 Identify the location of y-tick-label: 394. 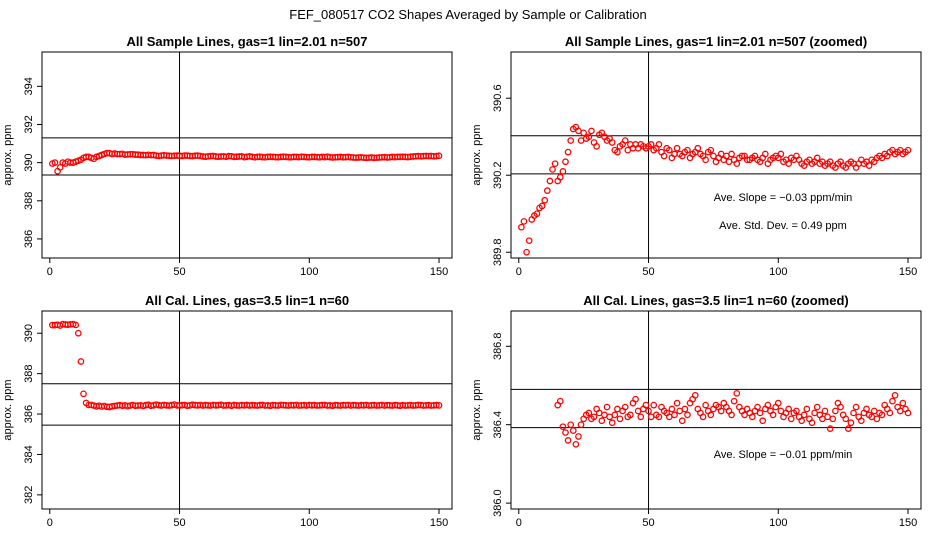
(29, 86).